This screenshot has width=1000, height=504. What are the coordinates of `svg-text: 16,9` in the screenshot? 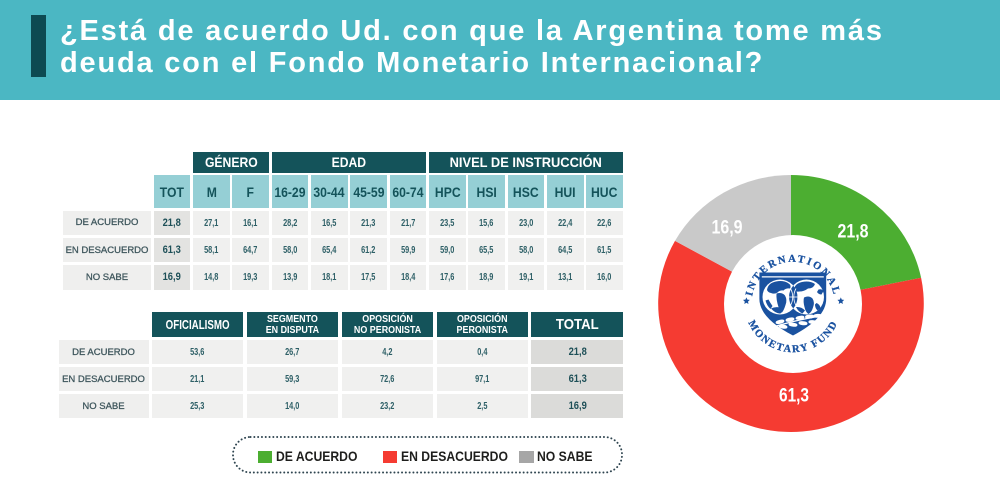 It's located at (727, 228).